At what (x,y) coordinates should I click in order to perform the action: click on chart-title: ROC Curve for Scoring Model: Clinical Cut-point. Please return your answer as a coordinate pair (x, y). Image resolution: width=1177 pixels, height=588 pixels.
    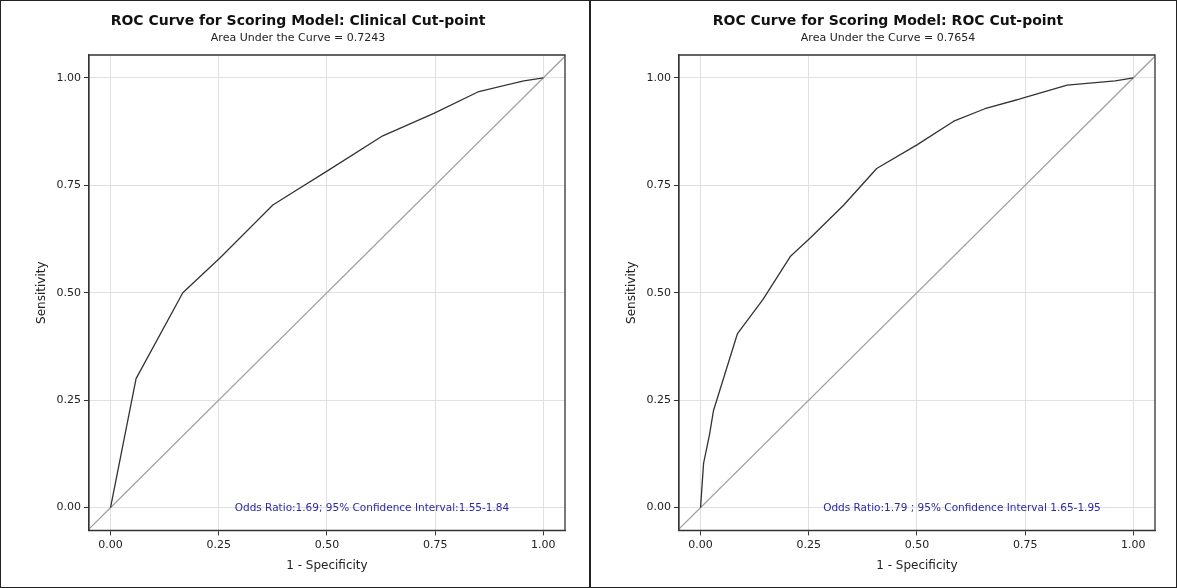
    Looking at the image, I should click on (298, 20).